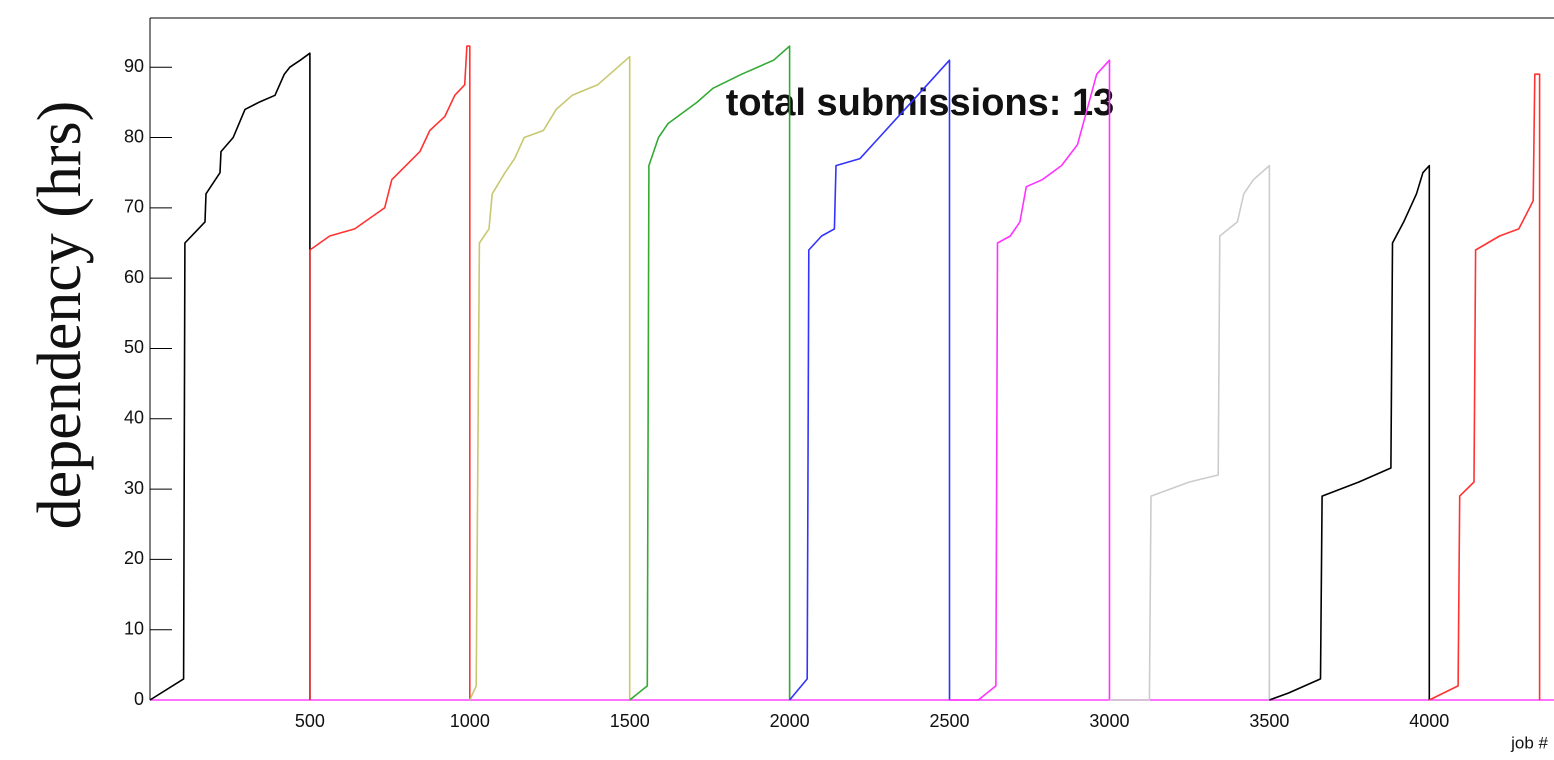 The image size is (1554, 760). What do you see at coordinates (134, 558) in the screenshot?
I see `y-tick-label: 20` at bounding box center [134, 558].